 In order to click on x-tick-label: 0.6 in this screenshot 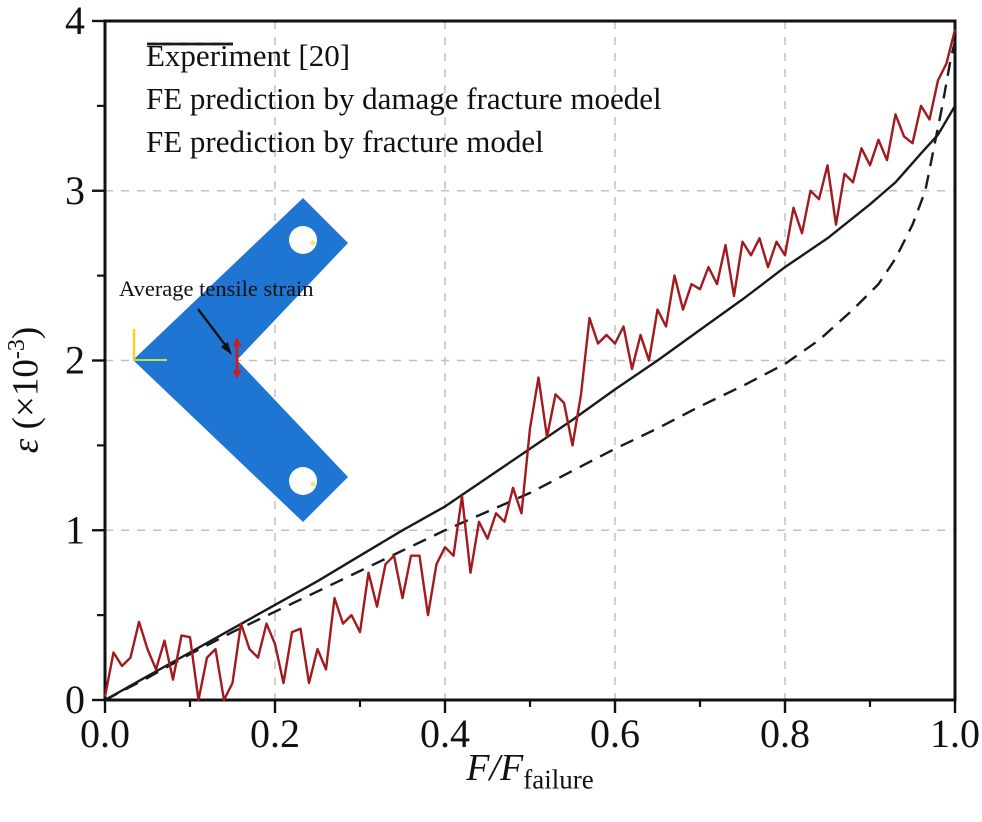, I will do `click(615, 733)`.